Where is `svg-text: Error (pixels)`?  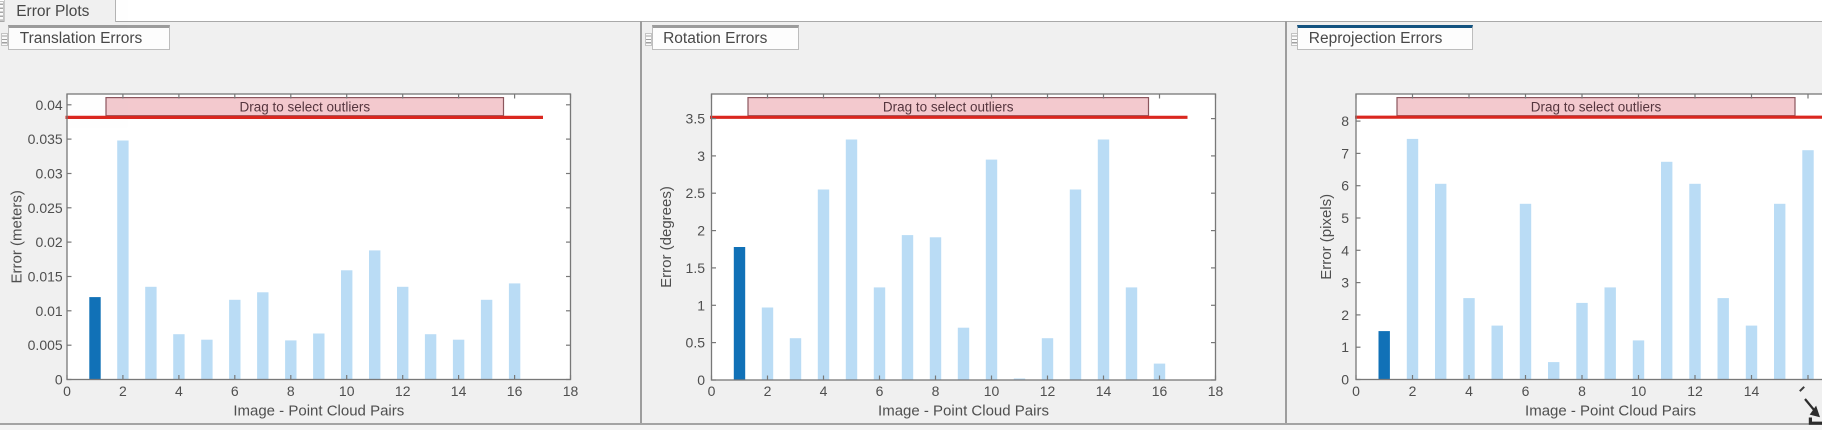
svg-text: Error (pixels) is located at coordinates (1326, 237).